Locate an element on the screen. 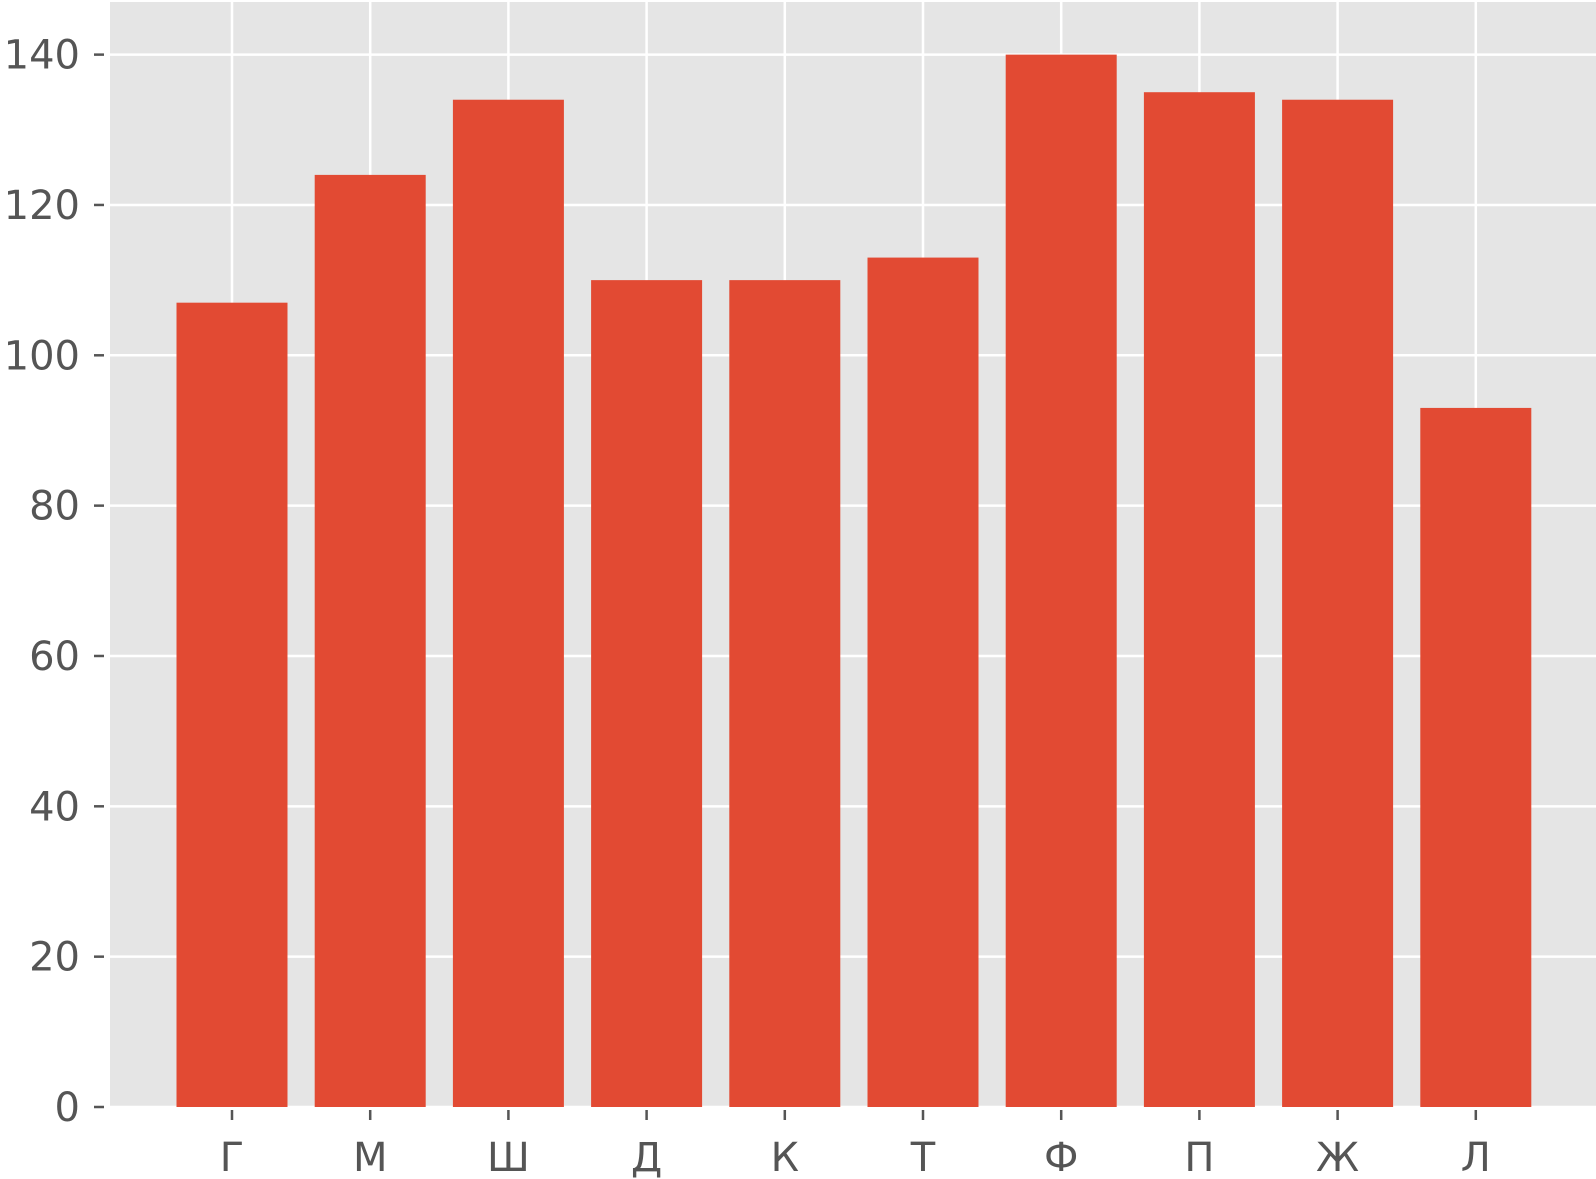  y-tick-label: 120 is located at coordinates (42, 206).